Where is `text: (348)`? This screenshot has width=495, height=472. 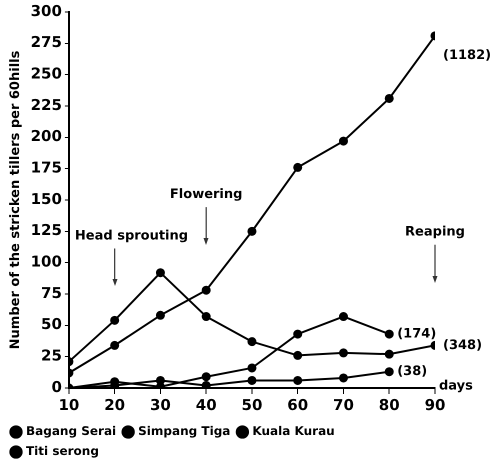
text: (348) is located at coordinates (462, 345).